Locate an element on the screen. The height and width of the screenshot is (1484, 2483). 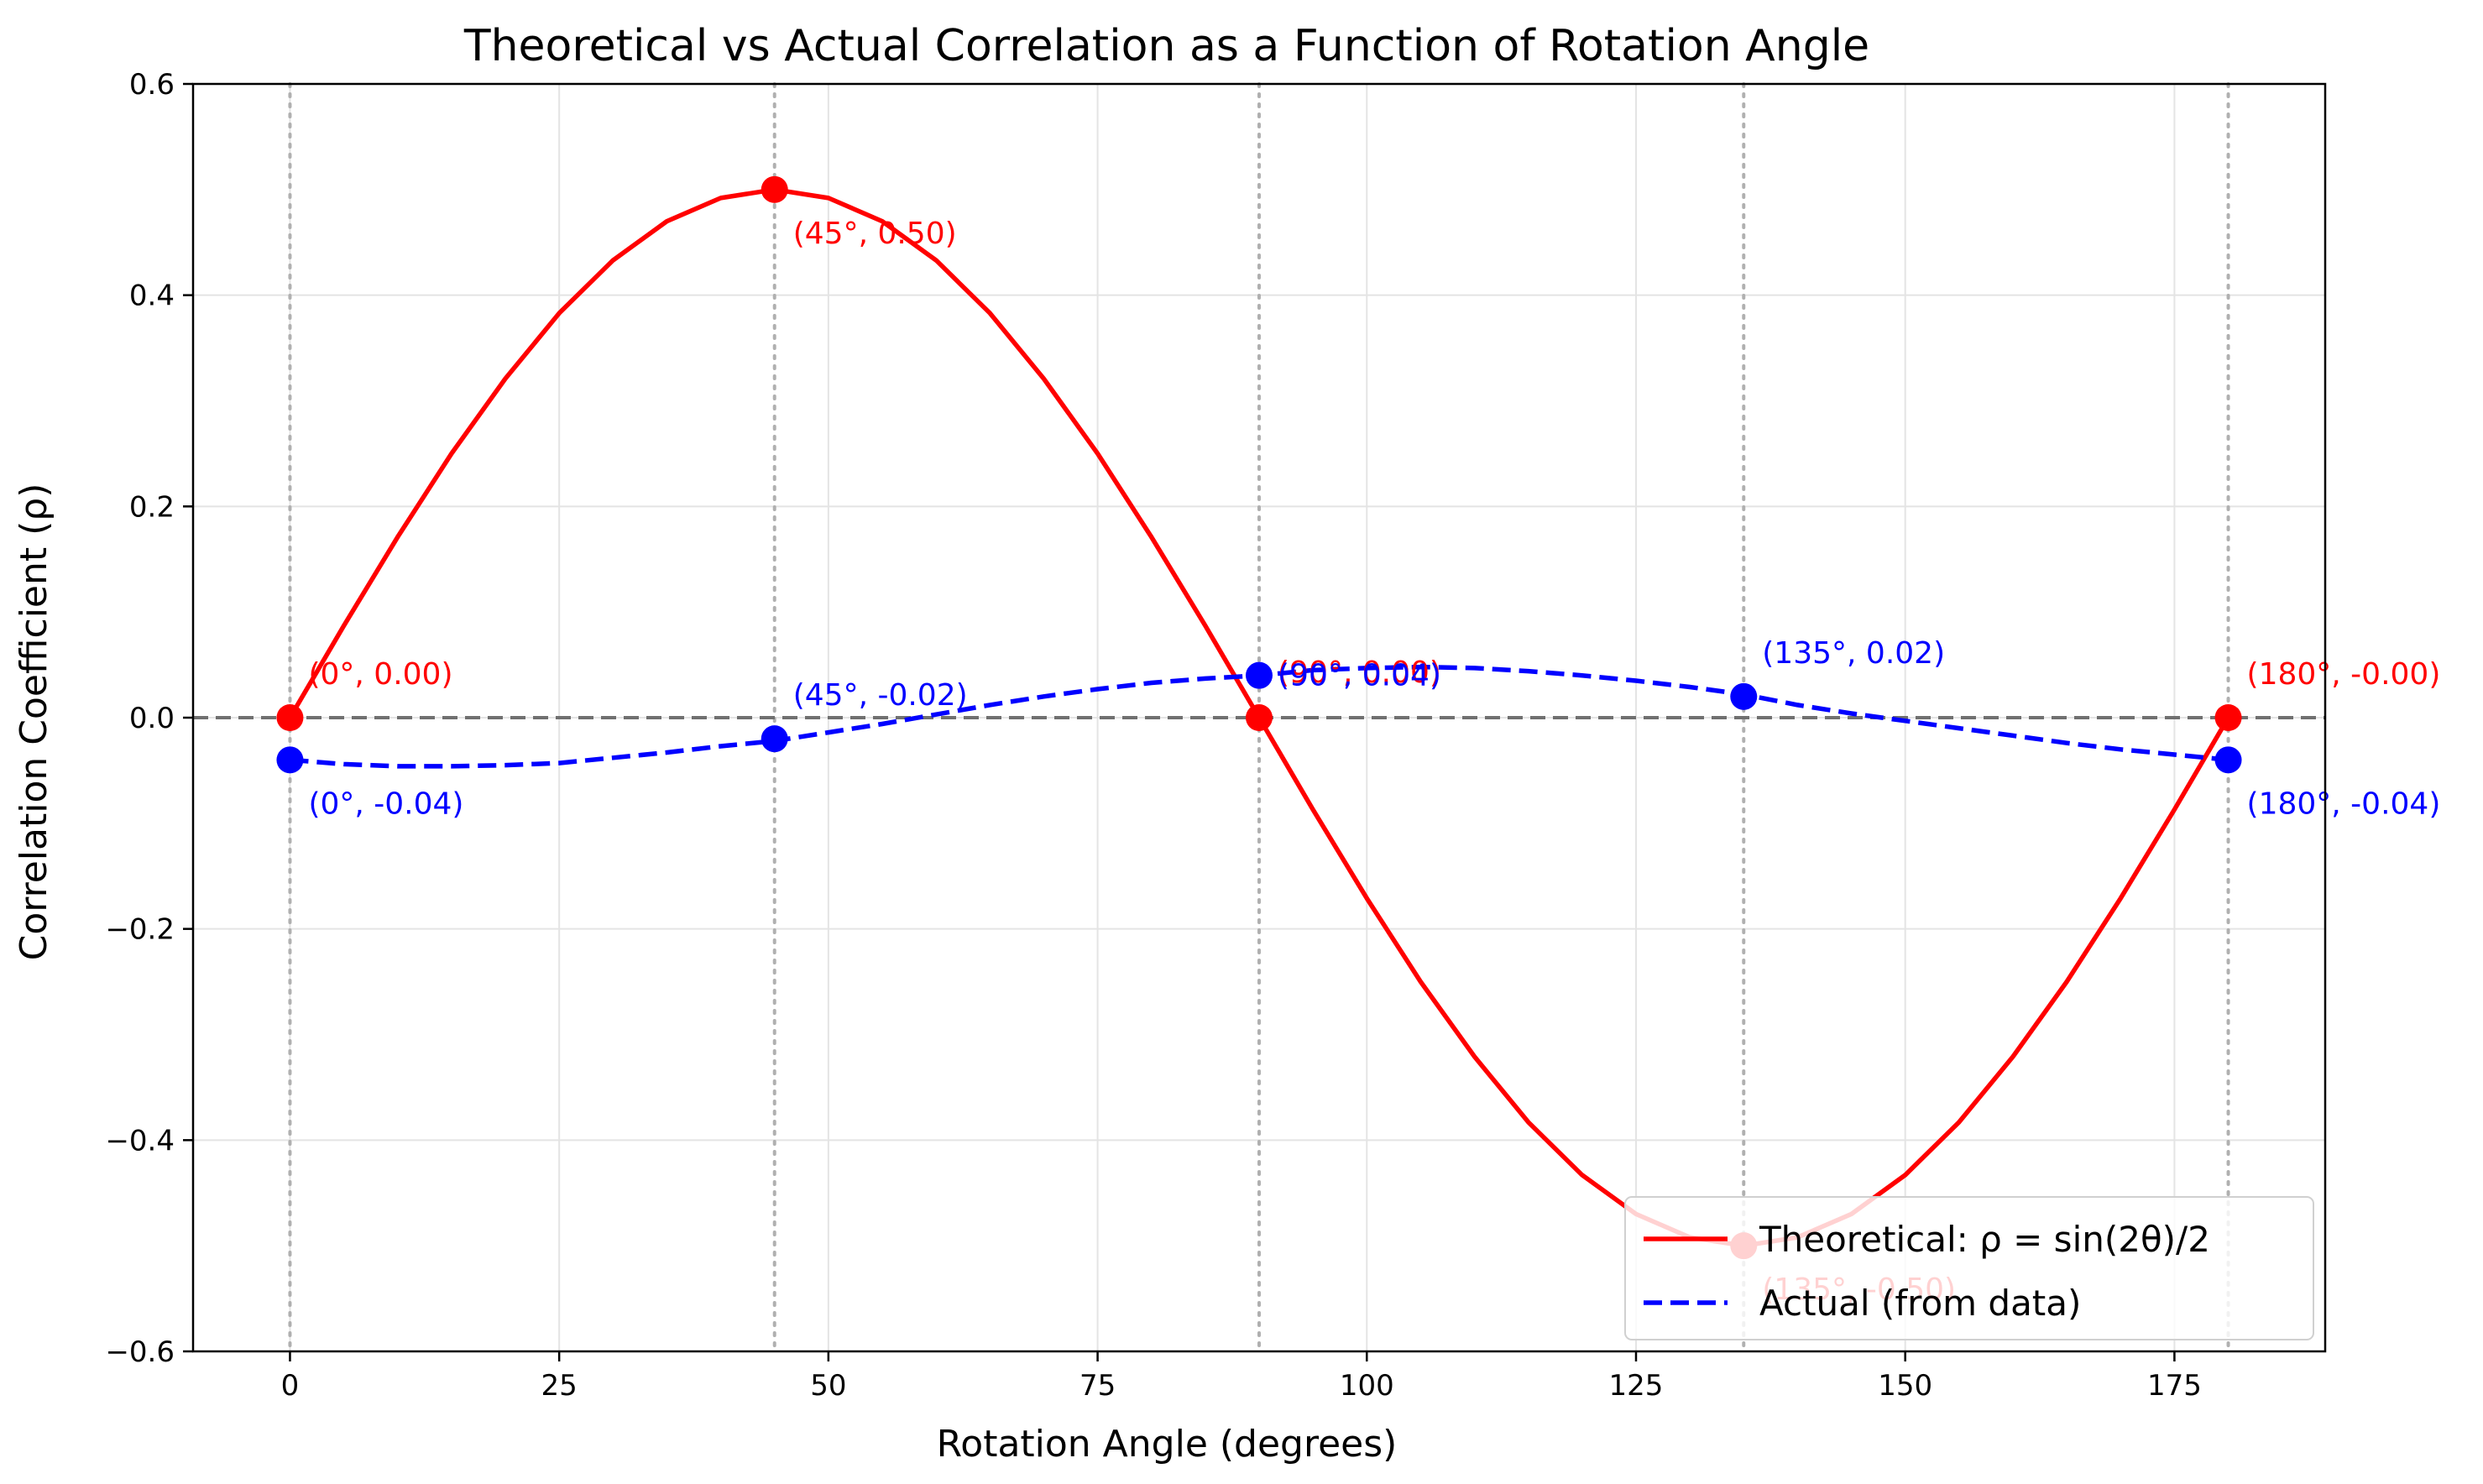
point-annotation: (90°, 0.04) is located at coordinates (1360, 676).